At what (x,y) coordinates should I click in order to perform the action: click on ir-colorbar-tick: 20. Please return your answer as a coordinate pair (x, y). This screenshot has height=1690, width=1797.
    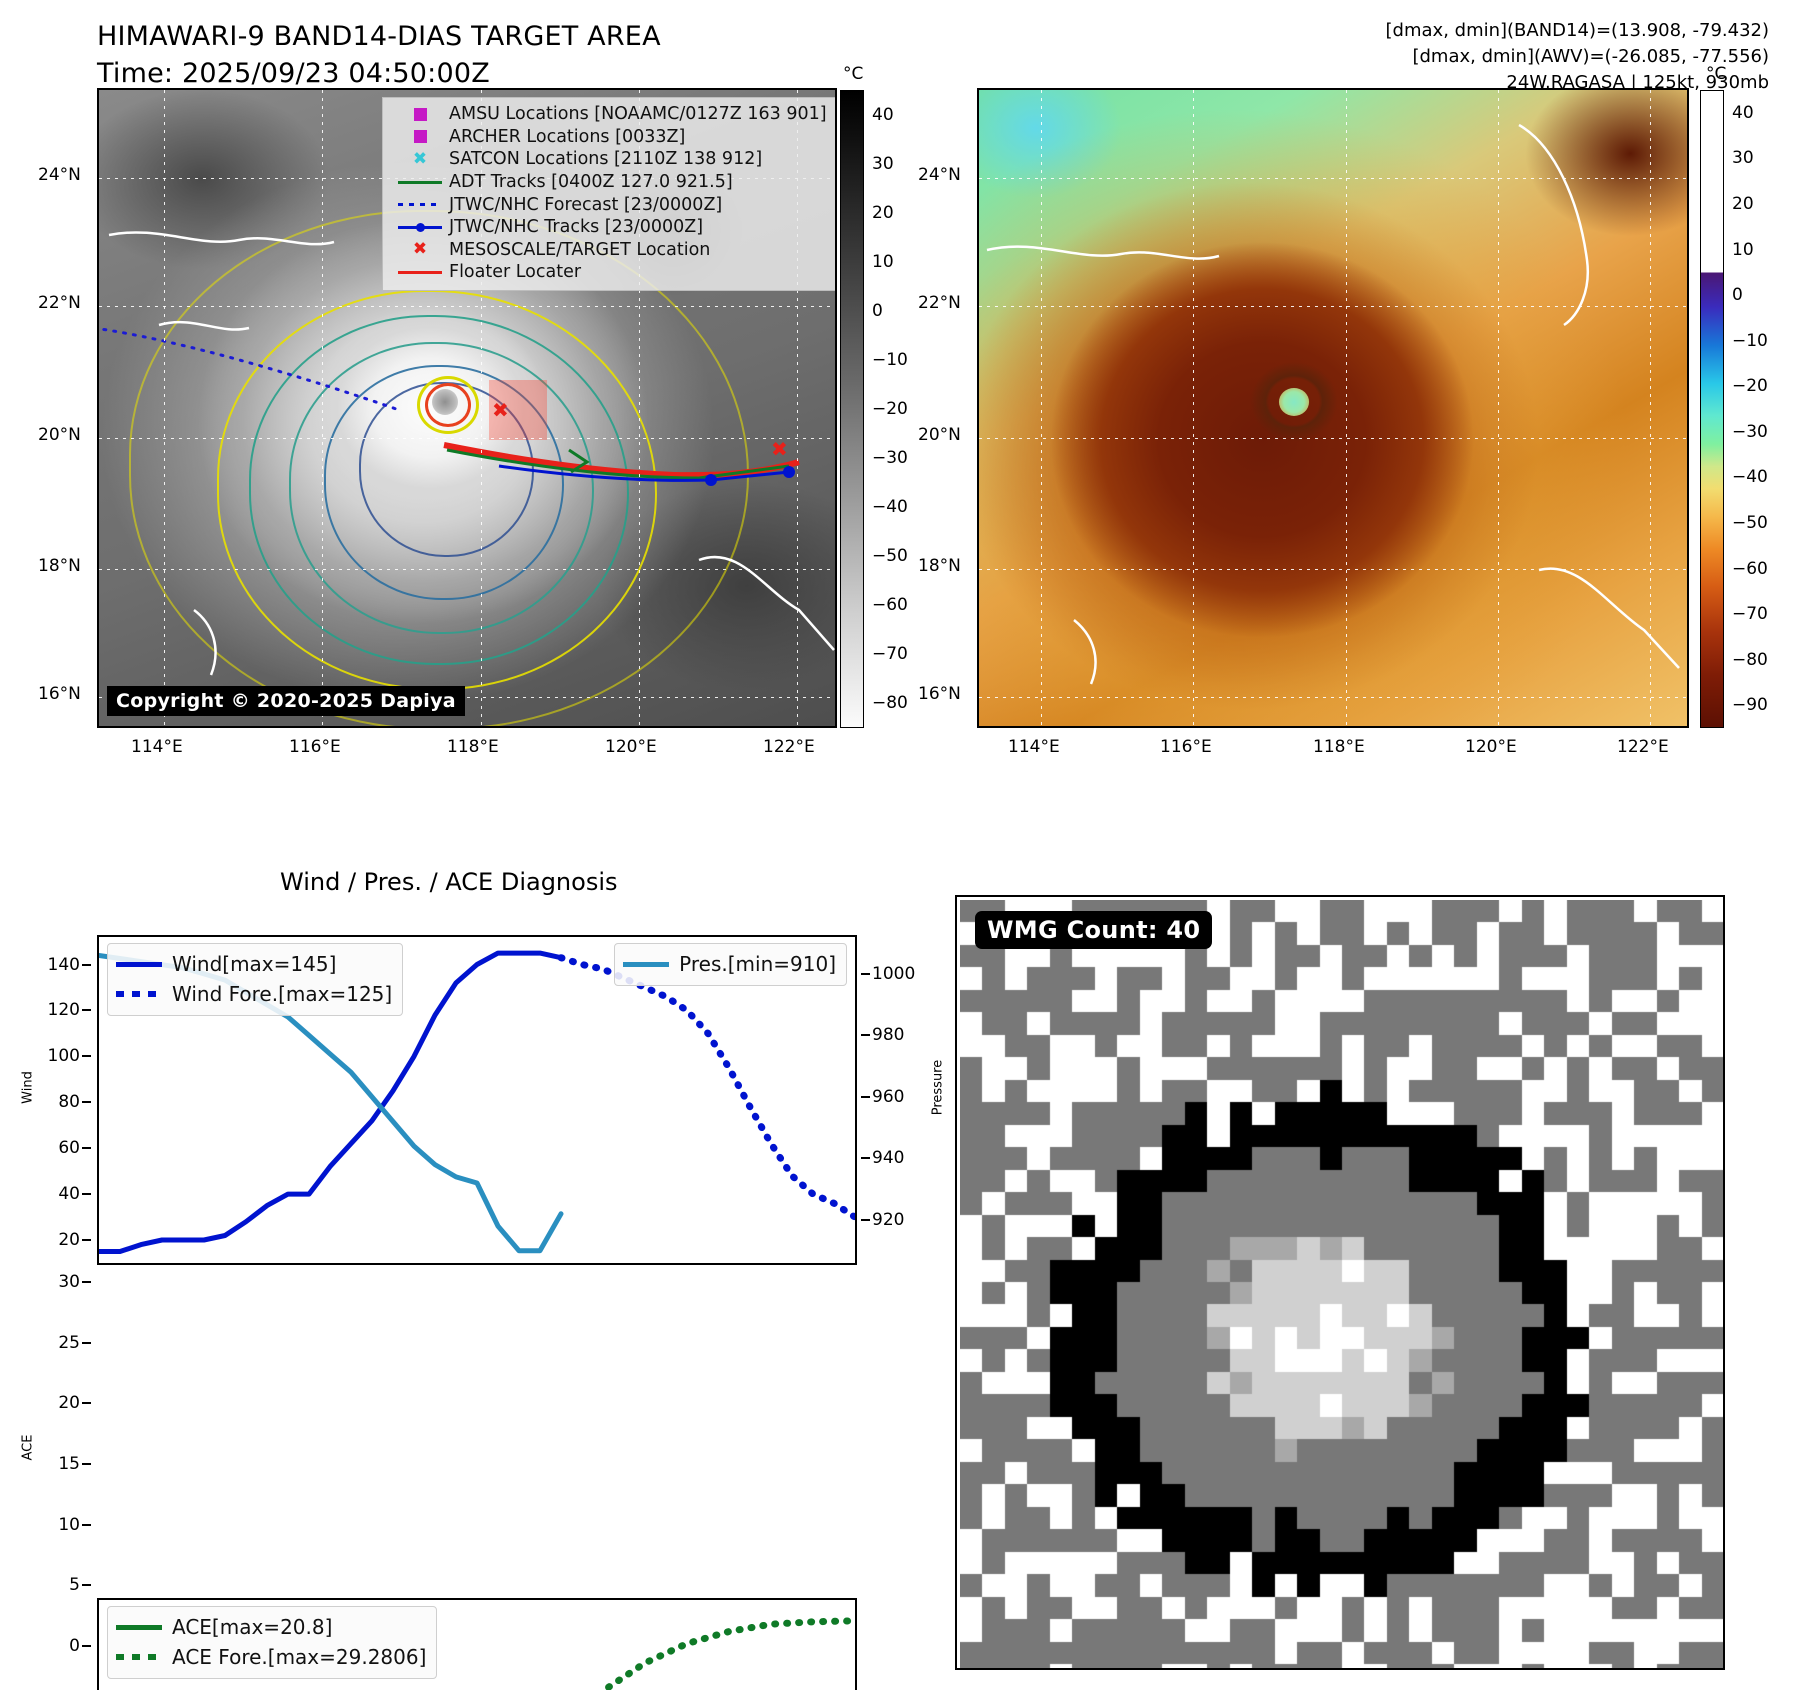
    Looking at the image, I should click on (883, 212).